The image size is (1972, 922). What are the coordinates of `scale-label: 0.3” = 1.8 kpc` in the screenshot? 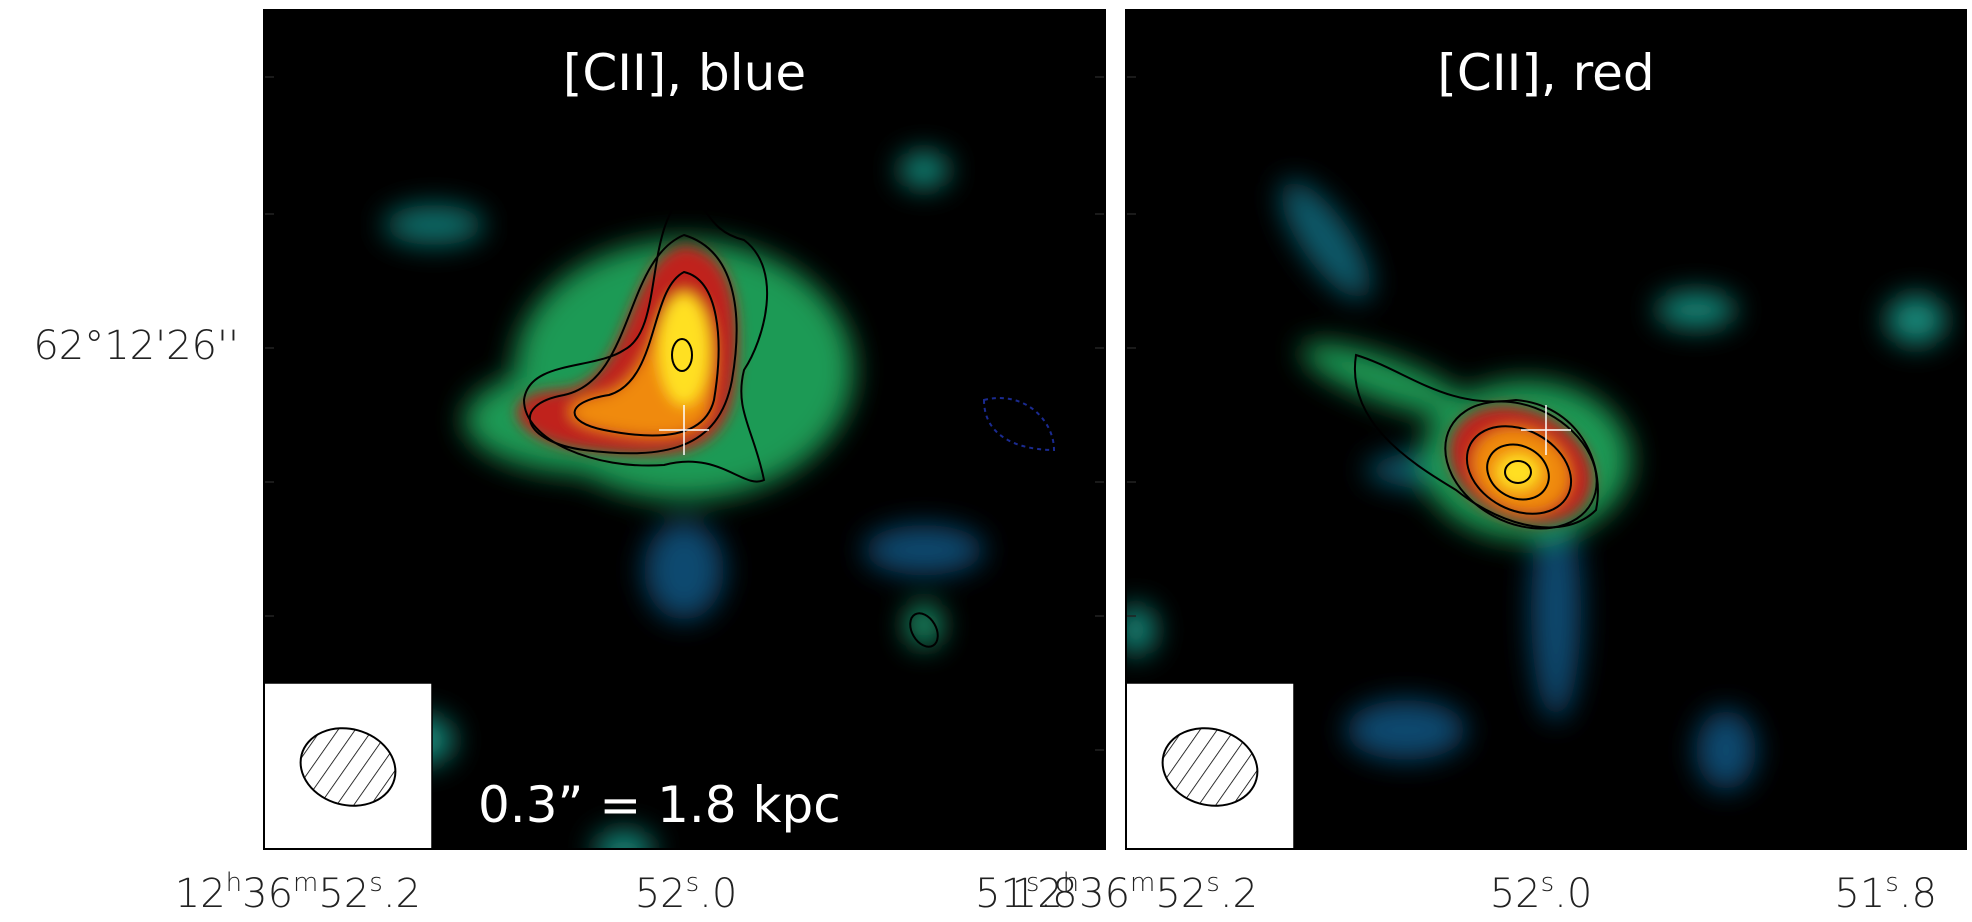 It's located at (659, 805).